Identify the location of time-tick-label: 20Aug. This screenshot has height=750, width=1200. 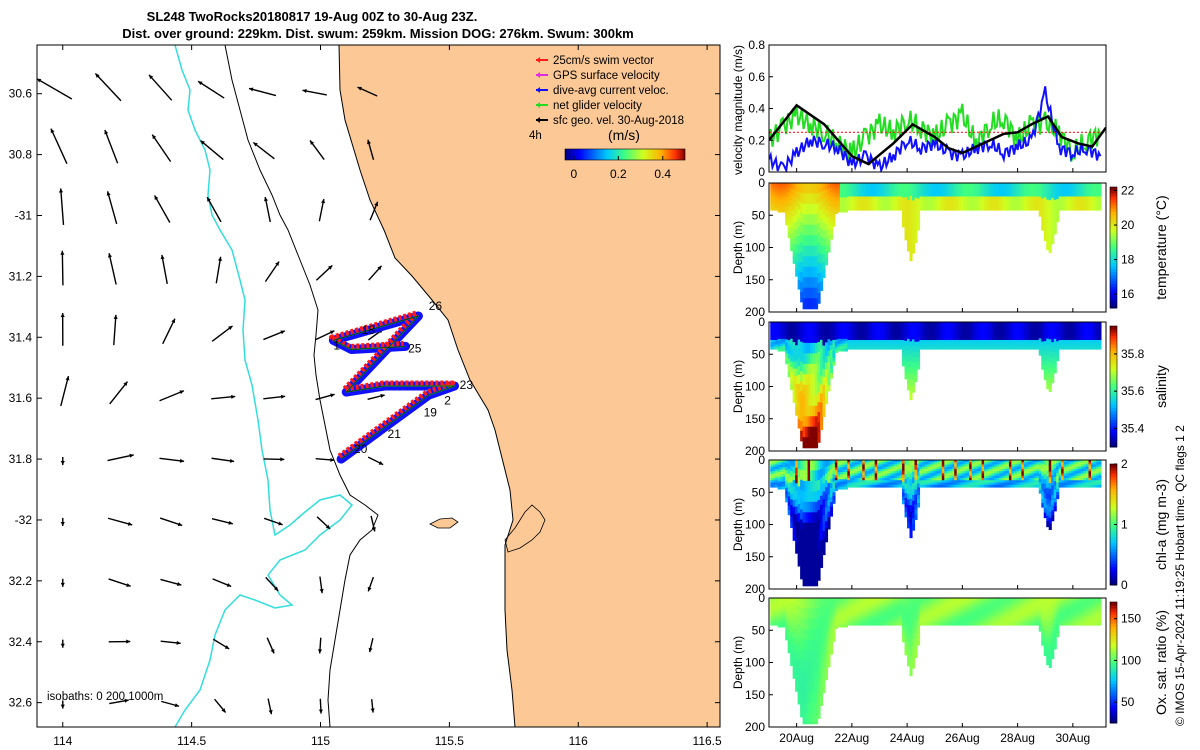
(796, 738).